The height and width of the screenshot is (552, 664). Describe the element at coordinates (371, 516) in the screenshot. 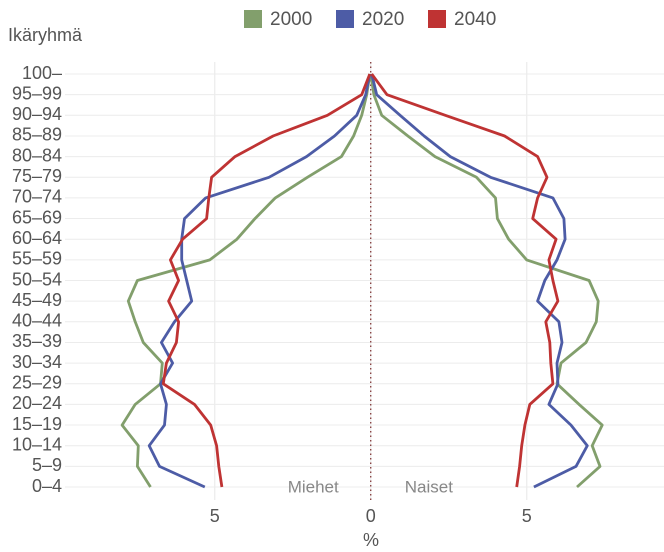

I see `x-tick-label: 0` at that location.